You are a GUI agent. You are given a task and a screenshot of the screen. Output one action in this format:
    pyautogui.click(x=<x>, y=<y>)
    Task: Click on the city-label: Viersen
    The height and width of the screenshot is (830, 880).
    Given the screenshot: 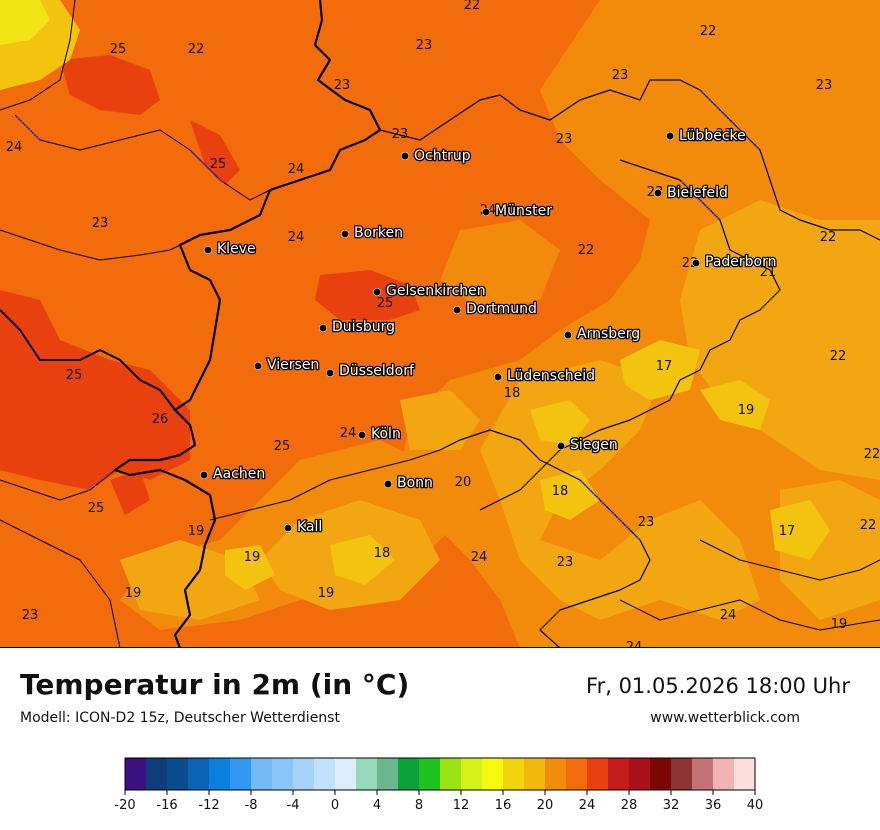 What is the action you would take?
    pyautogui.click(x=293, y=365)
    